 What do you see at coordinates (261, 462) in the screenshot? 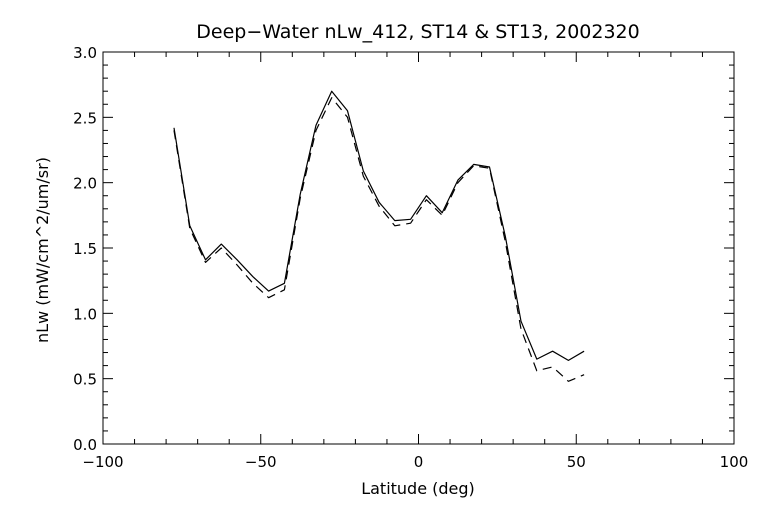
I see `x-tick-label: −50` at bounding box center [261, 462].